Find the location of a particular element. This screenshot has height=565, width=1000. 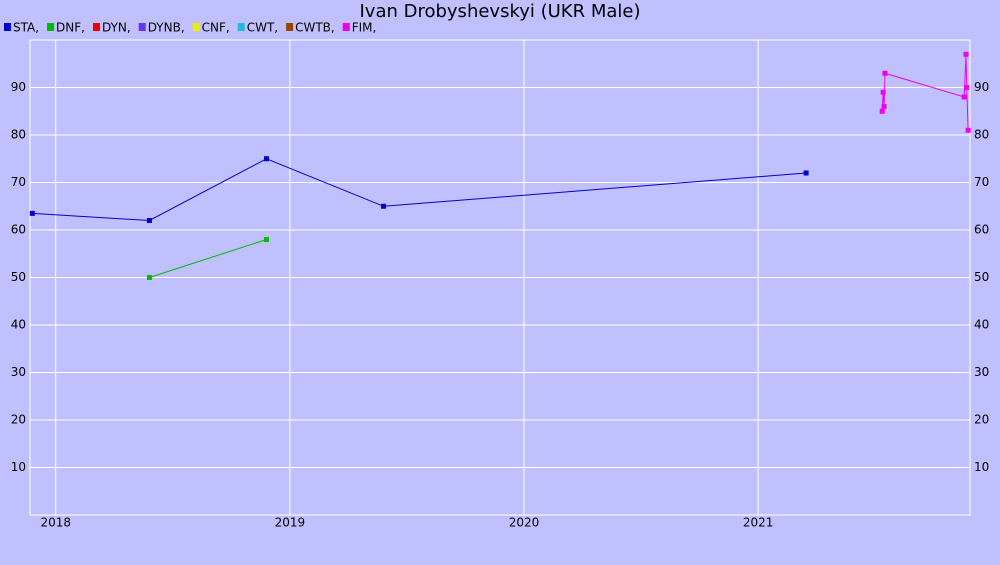

y-tick-label: 10 is located at coordinates (18, 467).